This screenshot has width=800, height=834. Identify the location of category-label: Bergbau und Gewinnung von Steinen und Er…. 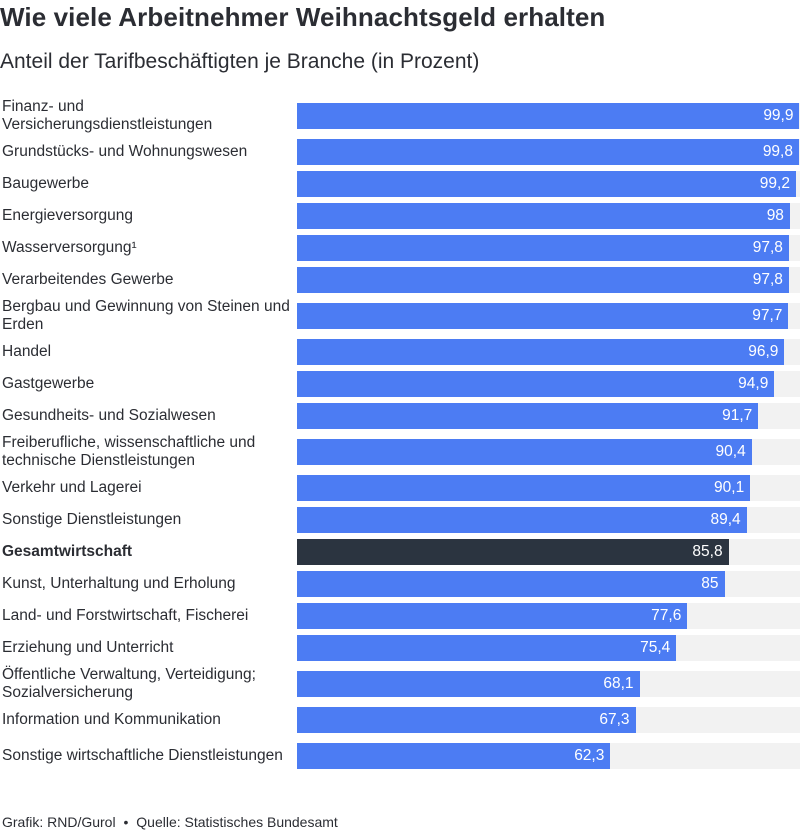
(146, 315).